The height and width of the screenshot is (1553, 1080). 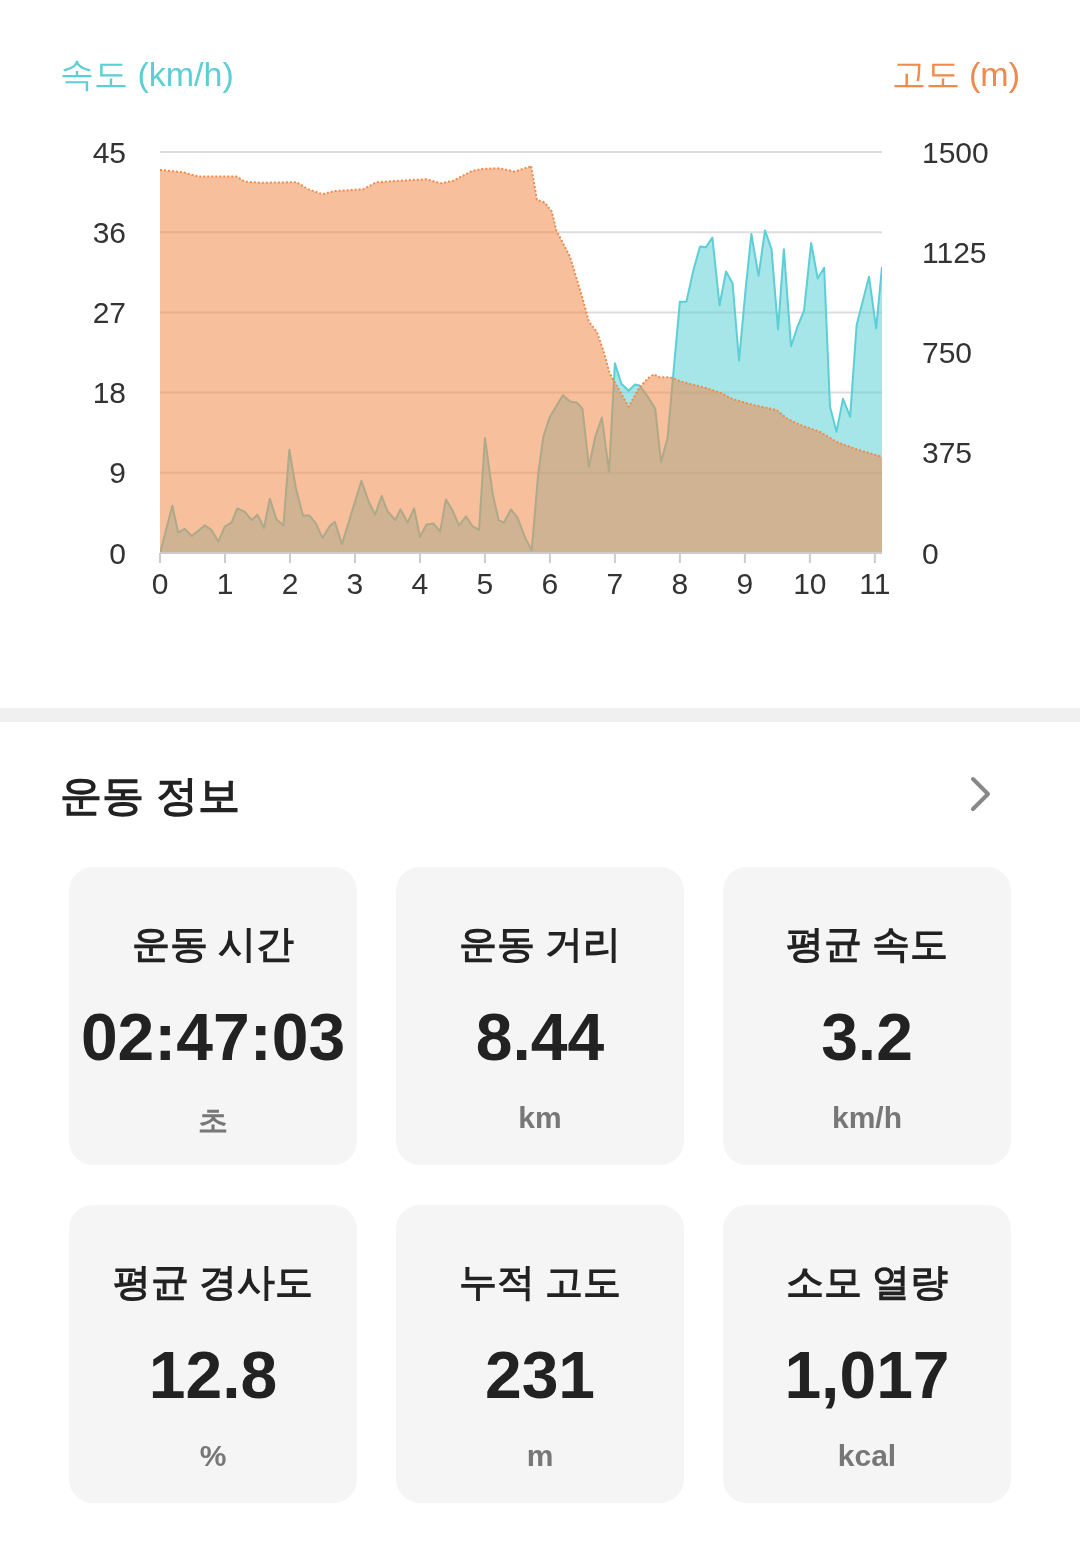 I want to click on x-tick-label: 2, so click(x=290, y=584).